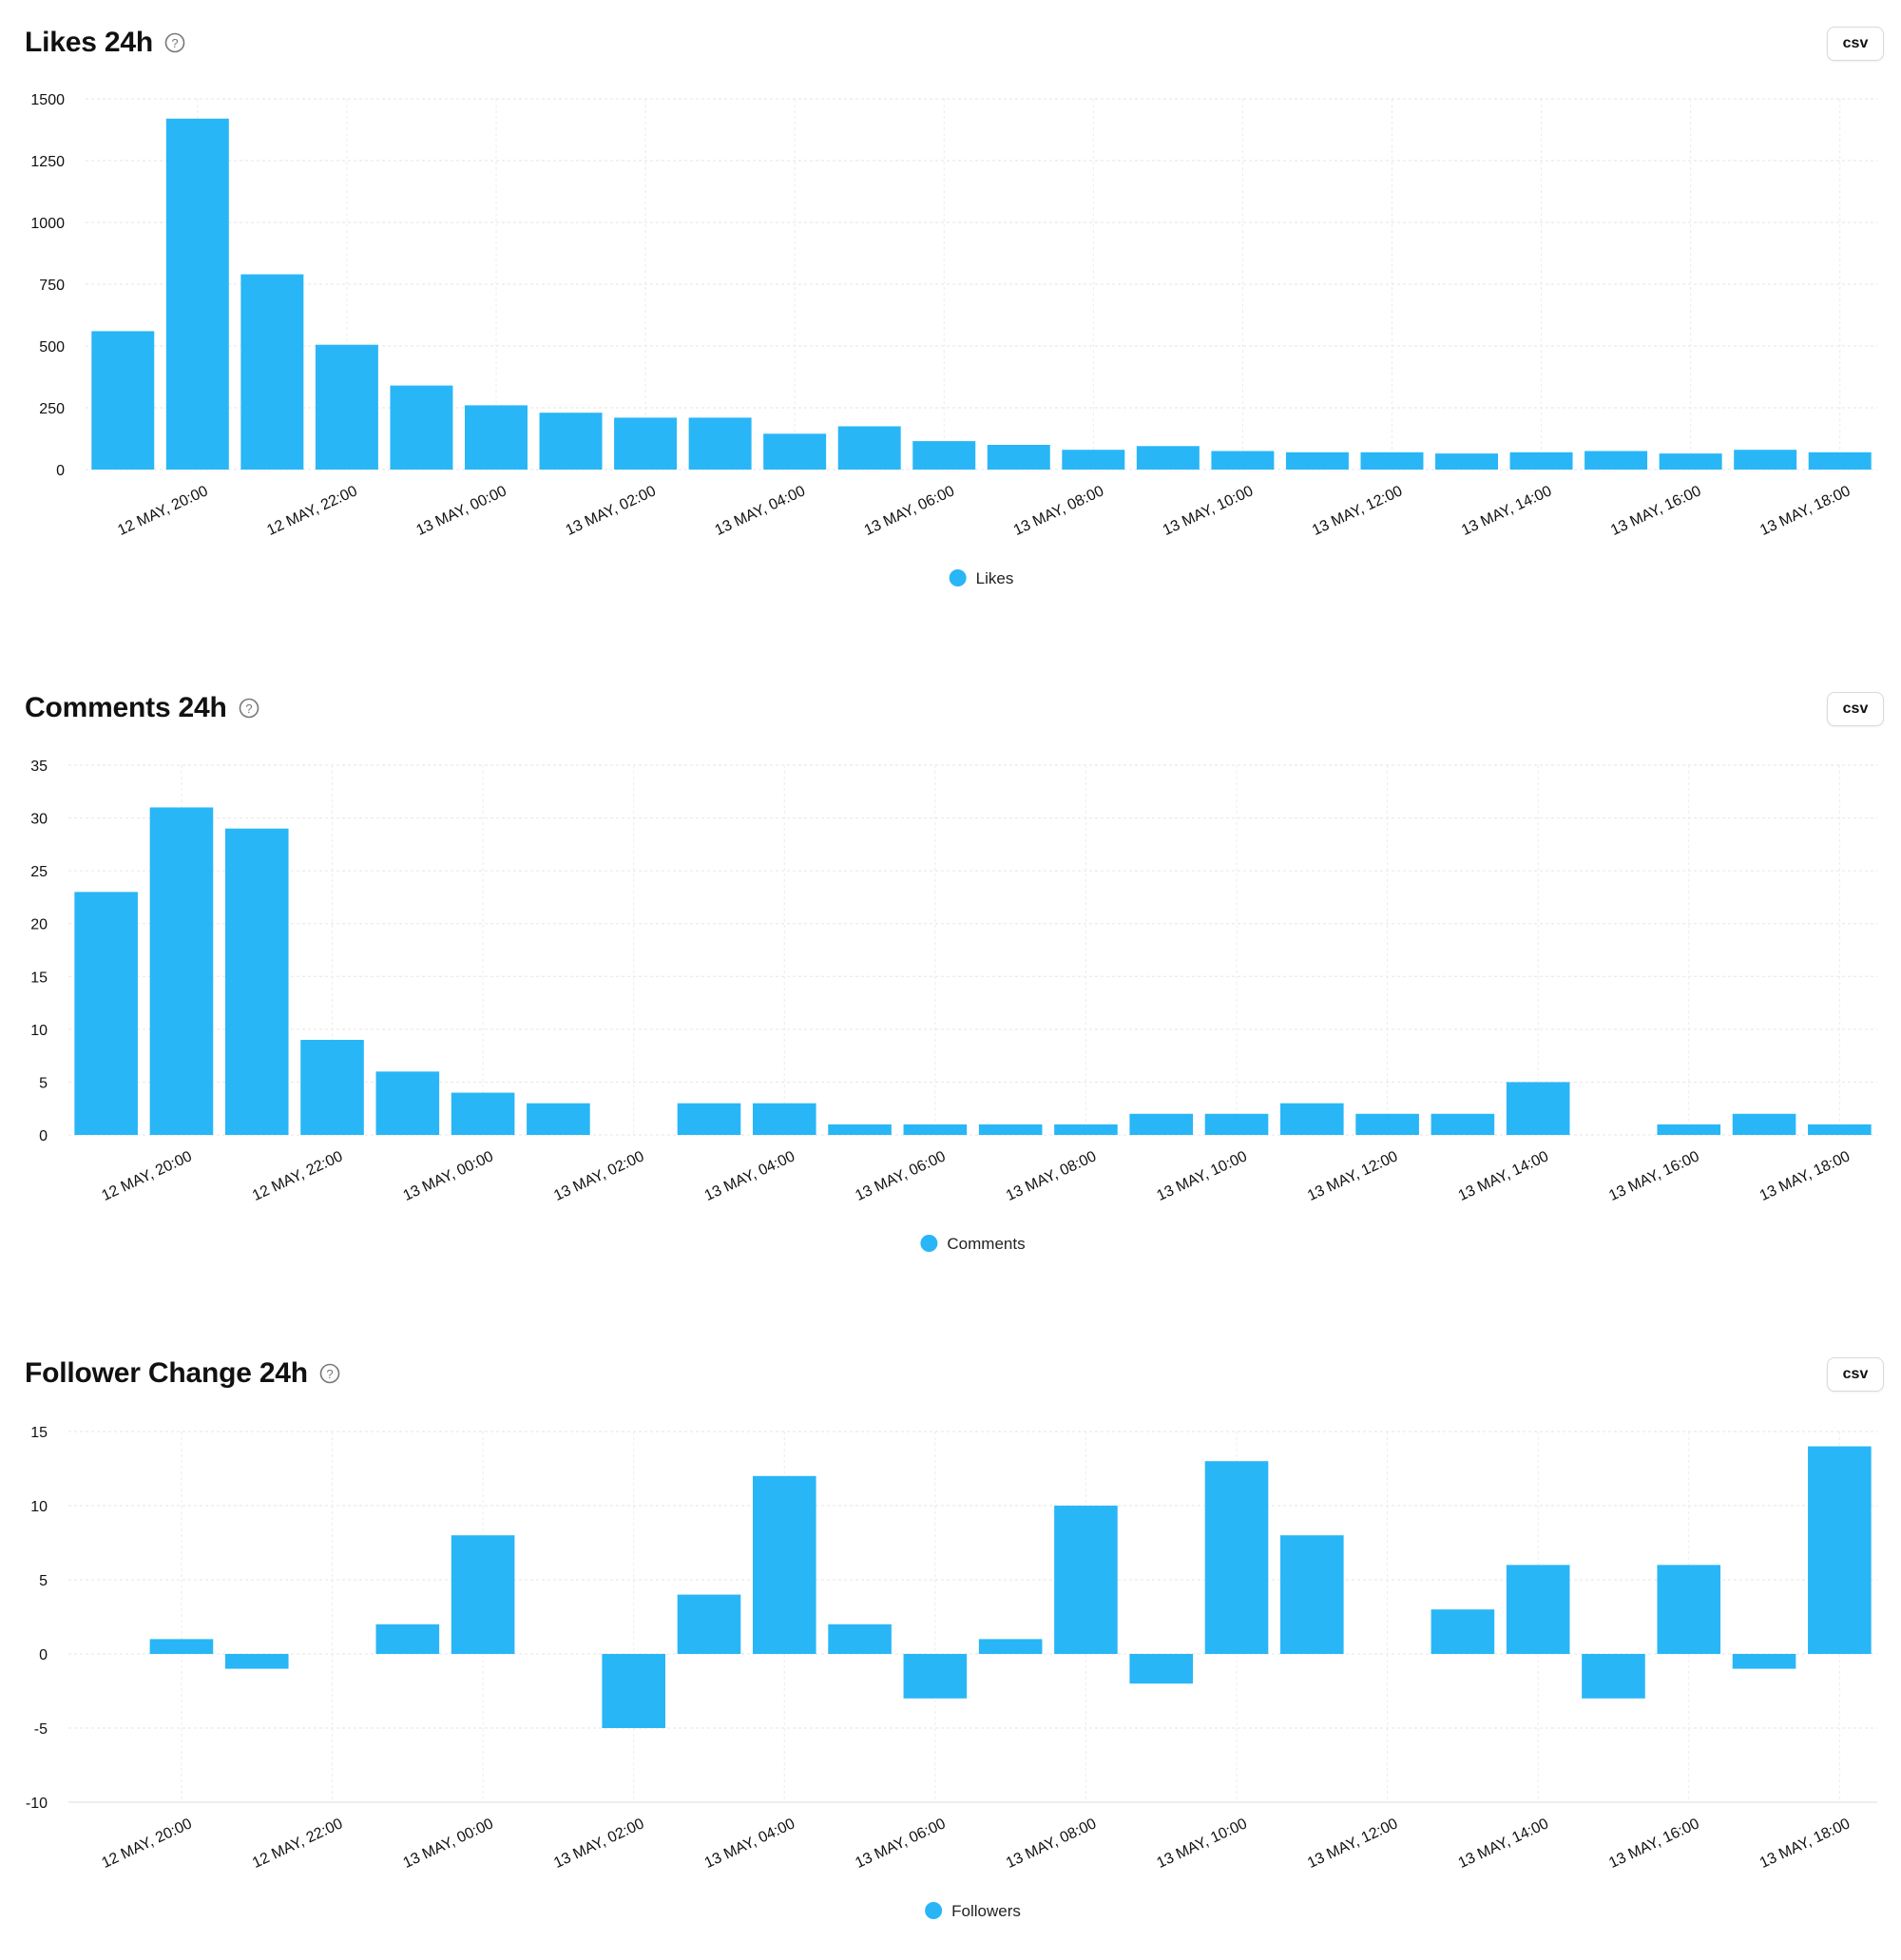 Image resolution: width=1901 pixels, height=1960 pixels. Describe the element at coordinates (981, 578) in the screenshot. I see `legend: Likes` at that location.